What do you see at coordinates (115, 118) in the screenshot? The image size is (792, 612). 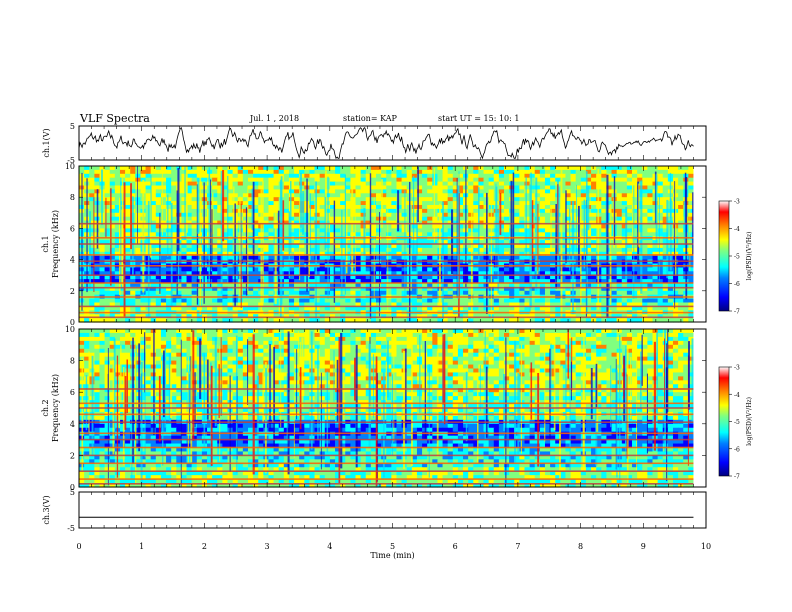 I see `figure-title: VLF Spectra` at bounding box center [115, 118].